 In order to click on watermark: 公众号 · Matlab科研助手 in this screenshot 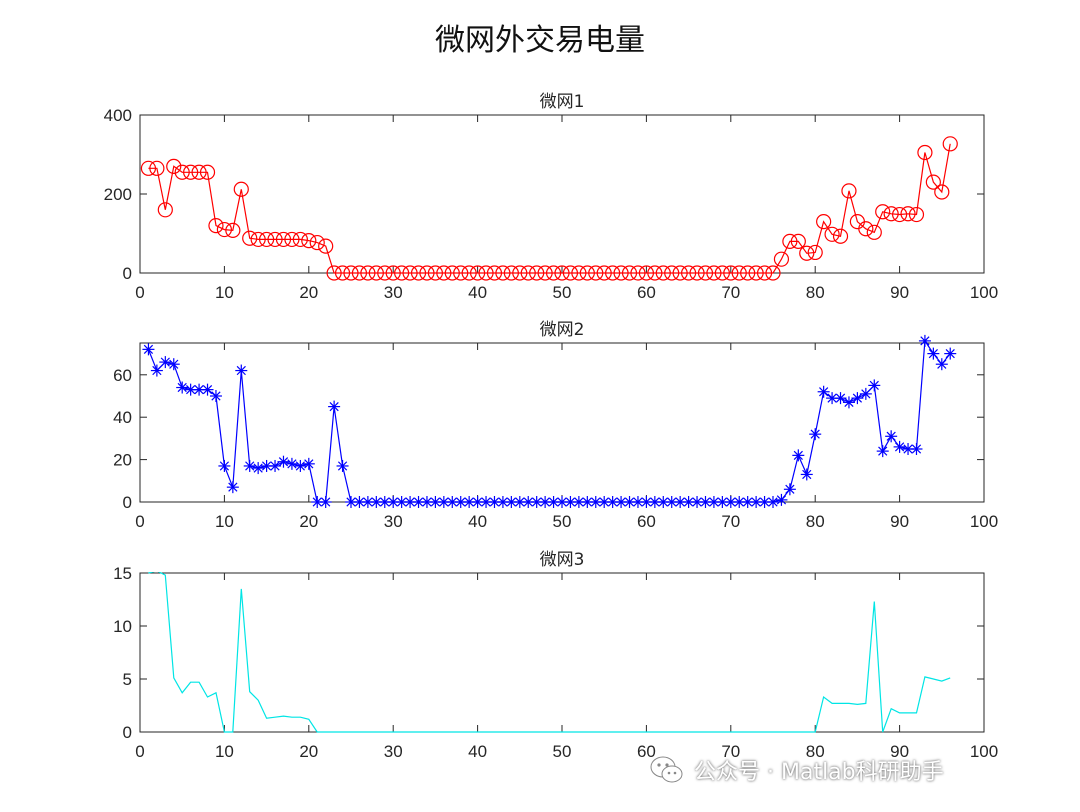, I will do `click(797, 770)`.